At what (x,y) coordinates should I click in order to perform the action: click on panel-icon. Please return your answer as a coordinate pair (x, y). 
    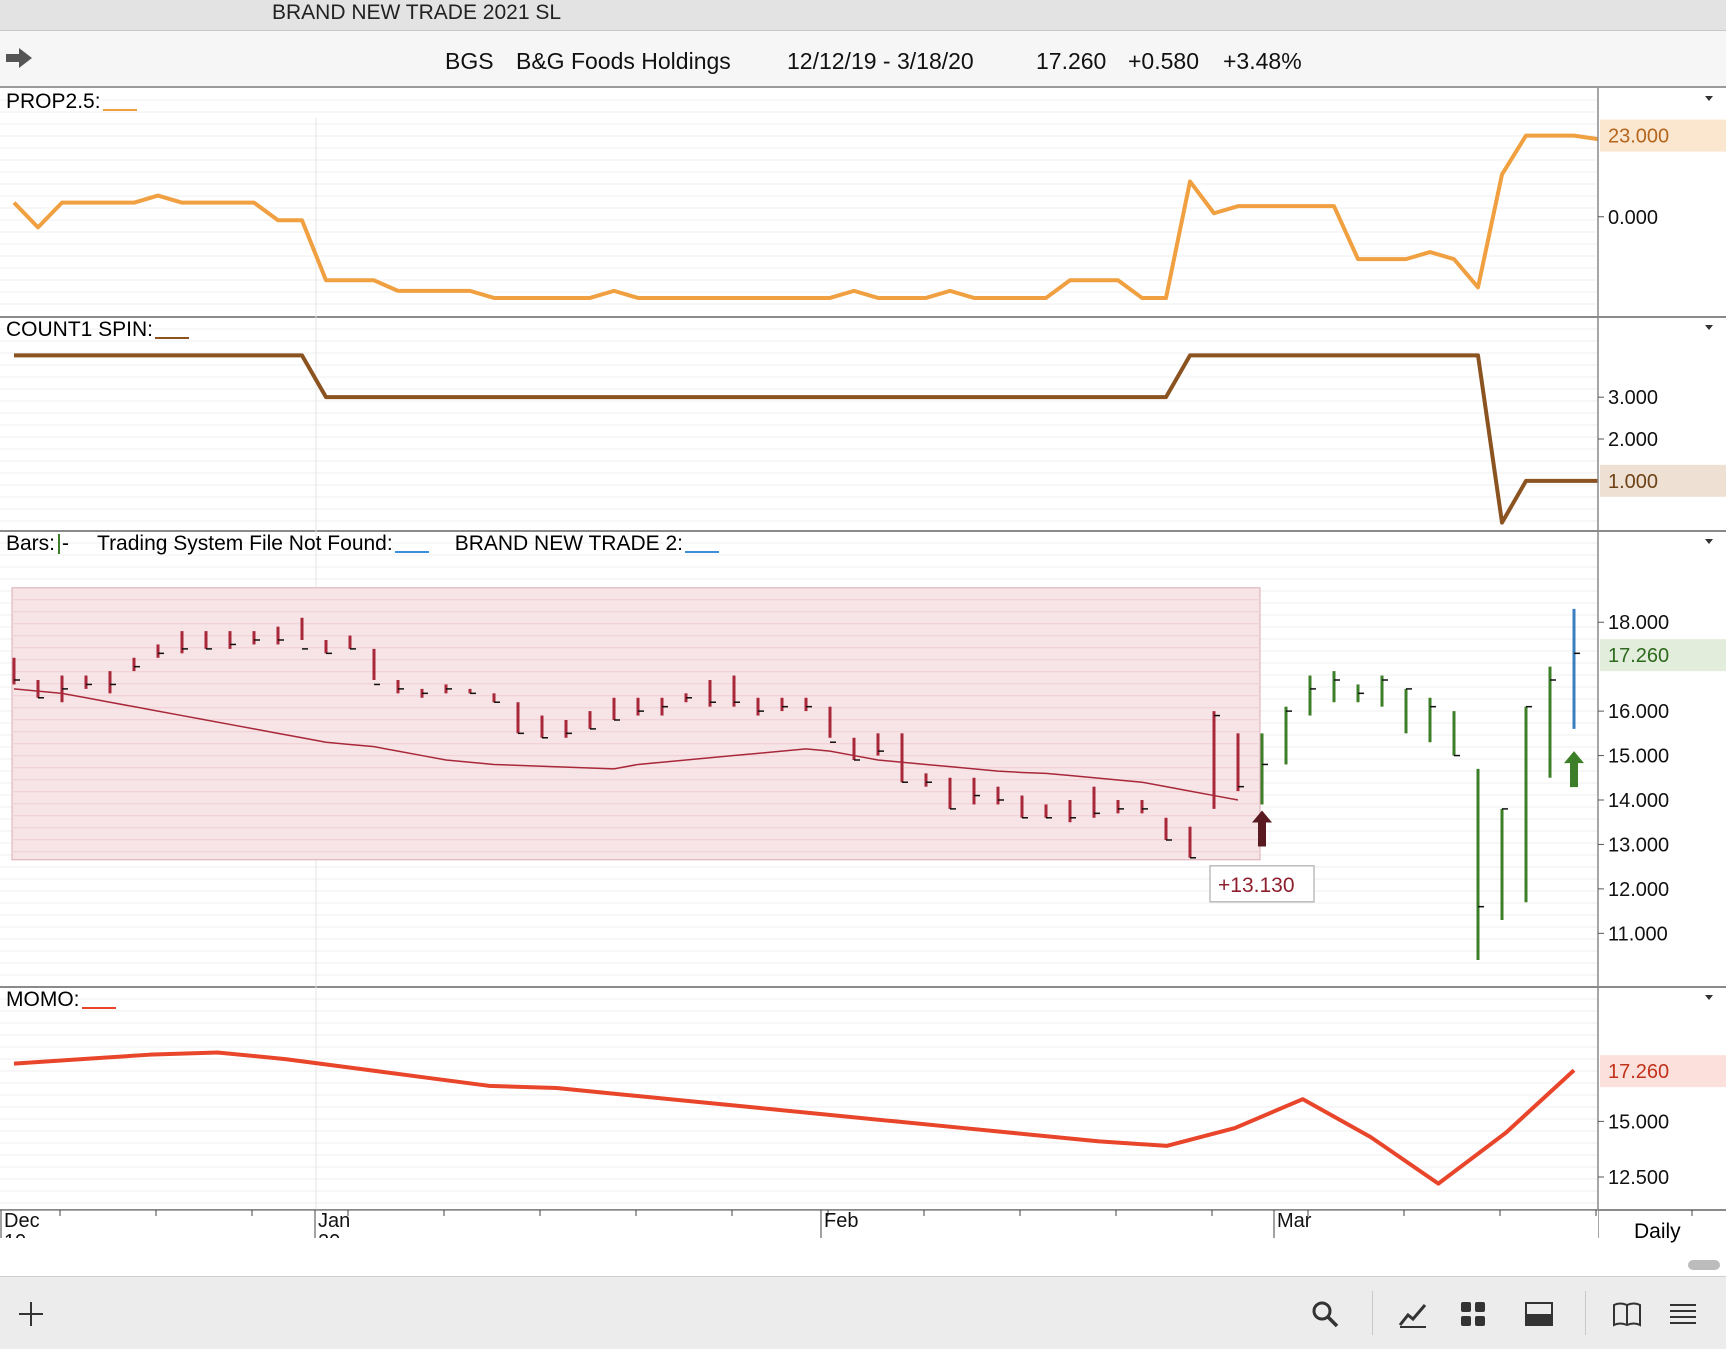
    Looking at the image, I should click on (1539, 1314).